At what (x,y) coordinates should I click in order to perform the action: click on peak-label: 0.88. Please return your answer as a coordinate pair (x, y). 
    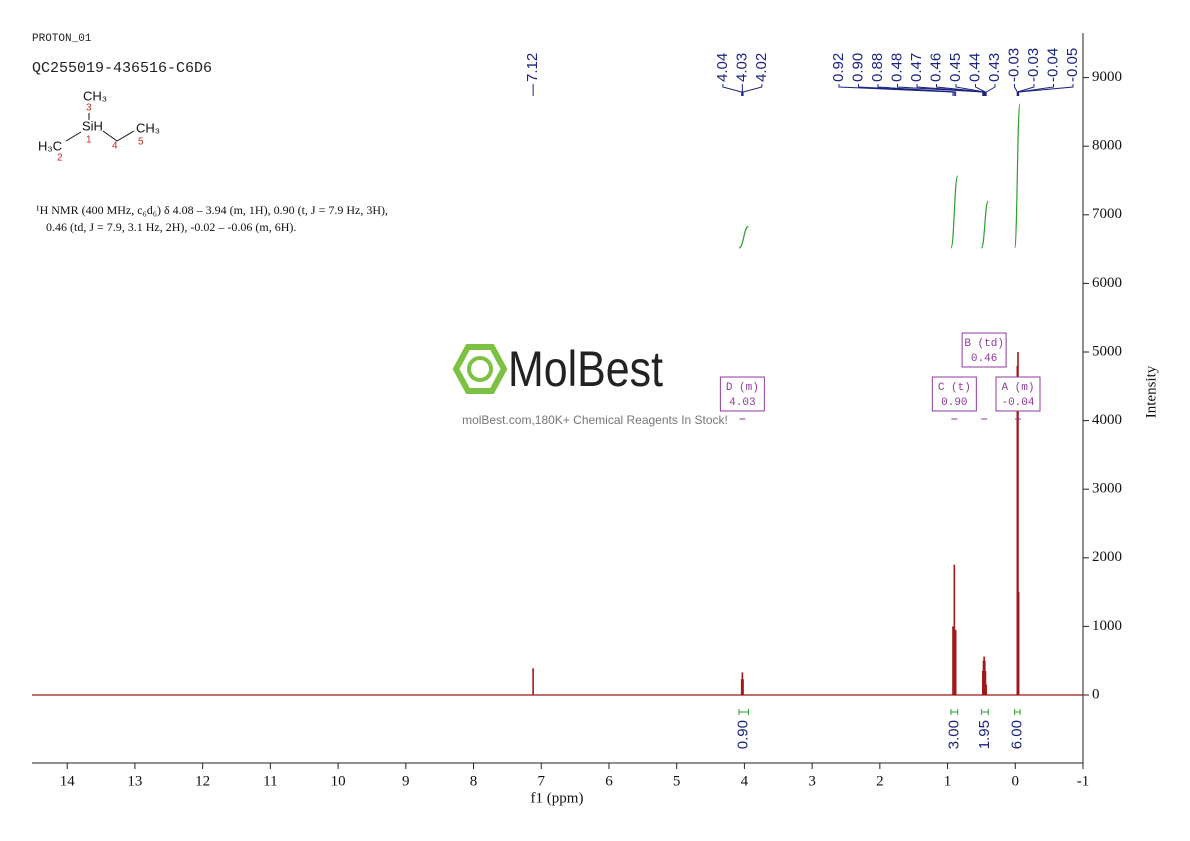
    Looking at the image, I should click on (877, 67).